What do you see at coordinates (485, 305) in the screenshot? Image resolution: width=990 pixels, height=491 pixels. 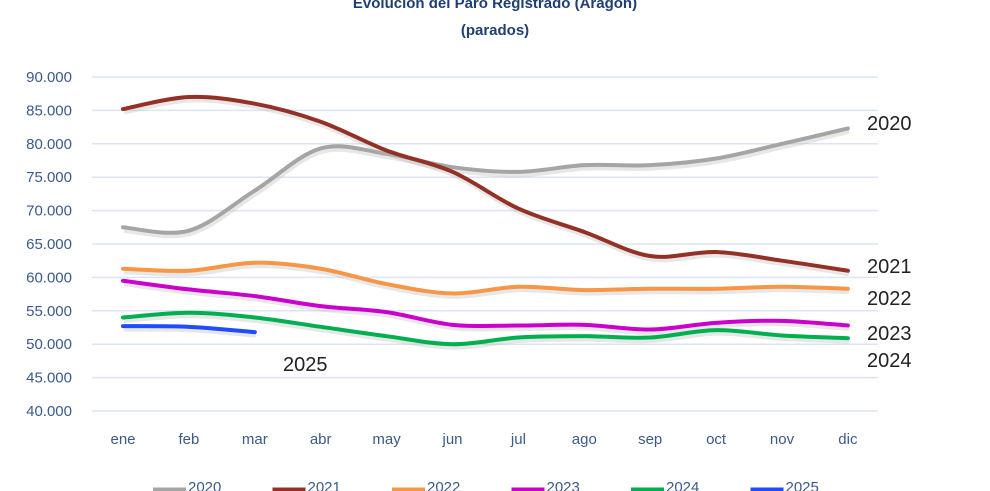 I see `series-line-2023` at bounding box center [485, 305].